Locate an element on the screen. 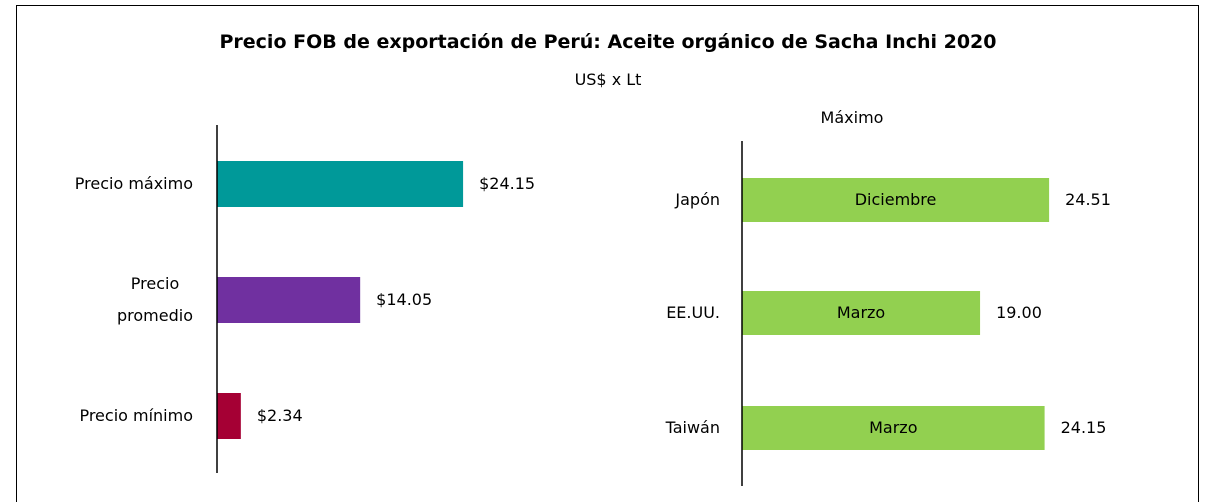  category-label: Precio máximo is located at coordinates (96, 184).